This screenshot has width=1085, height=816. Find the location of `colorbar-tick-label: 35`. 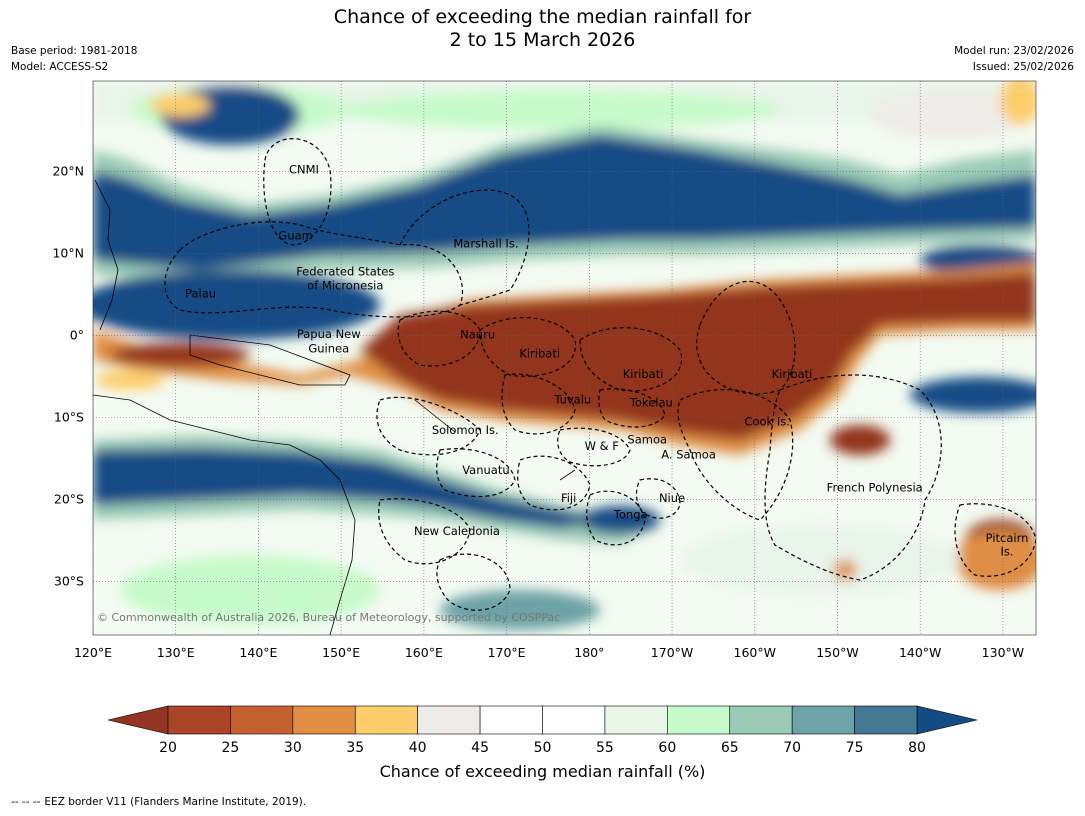

colorbar-tick-label: 35 is located at coordinates (355, 748).